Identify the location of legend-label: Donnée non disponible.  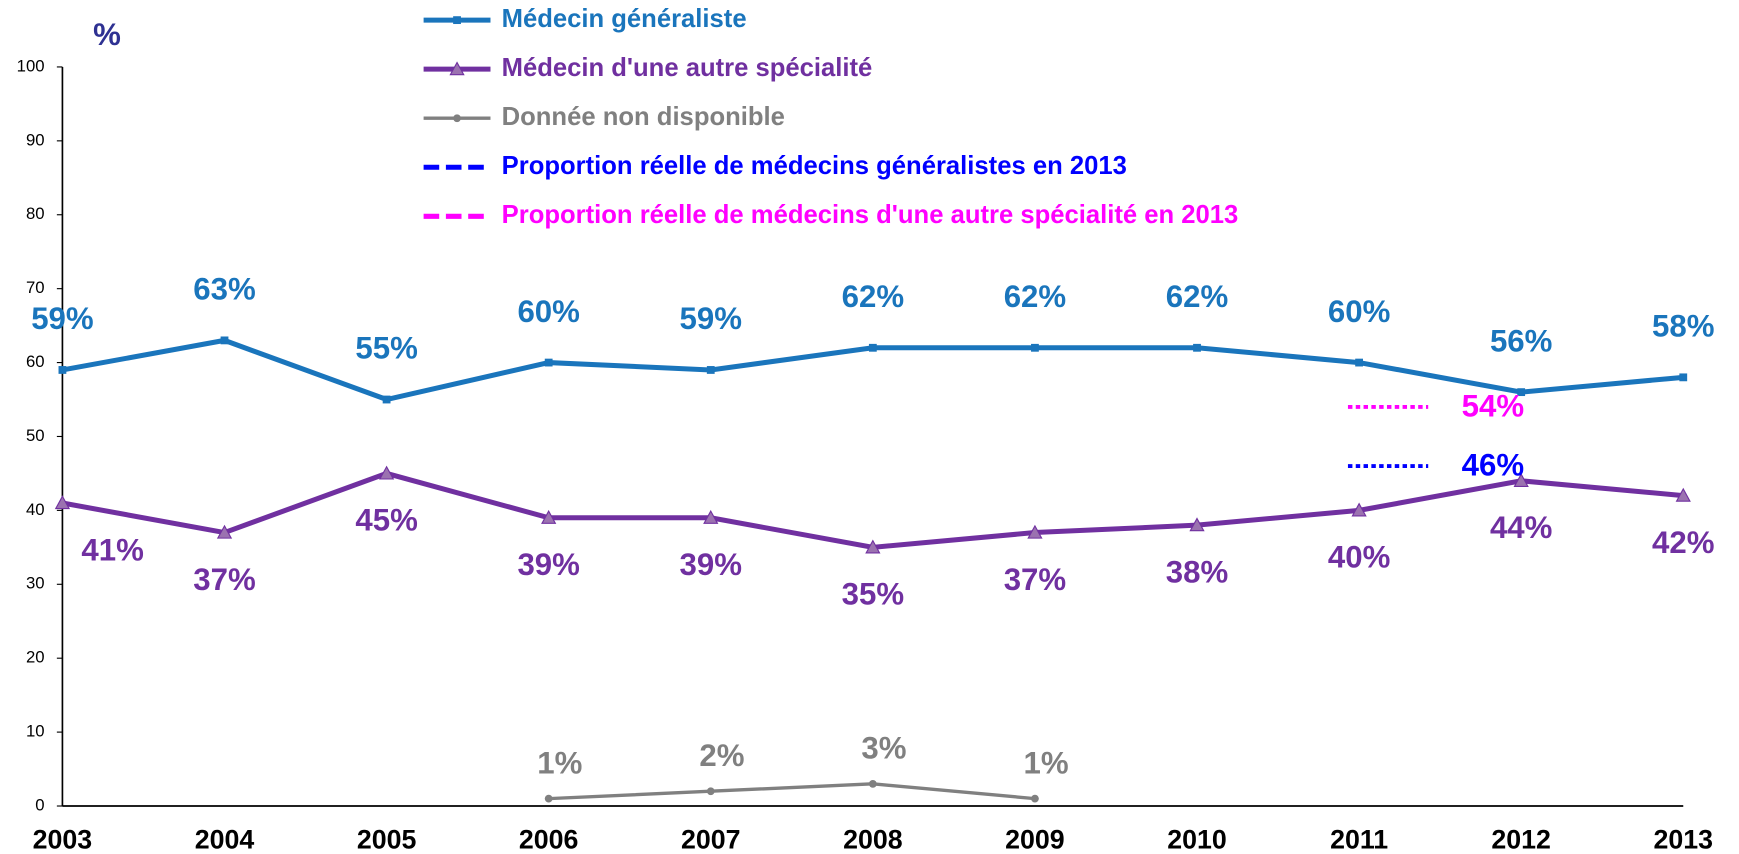
(643, 117).